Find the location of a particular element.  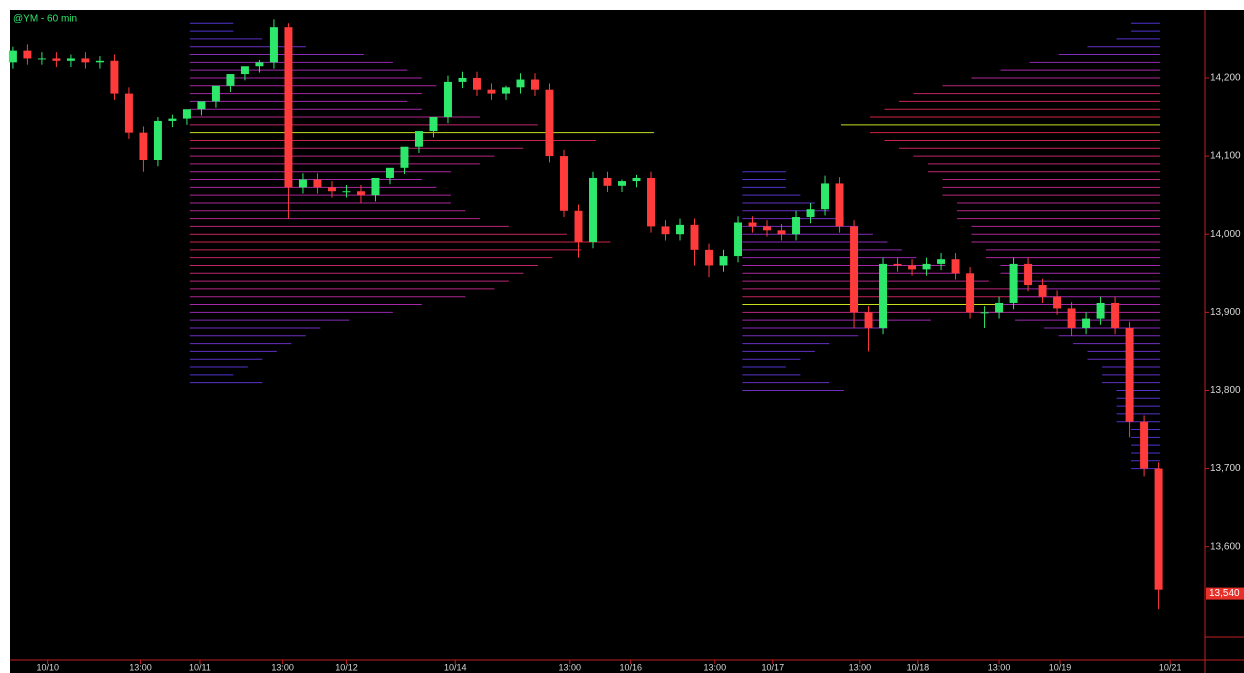

x-tick-label: 10/16 is located at coordinates (630, 667).